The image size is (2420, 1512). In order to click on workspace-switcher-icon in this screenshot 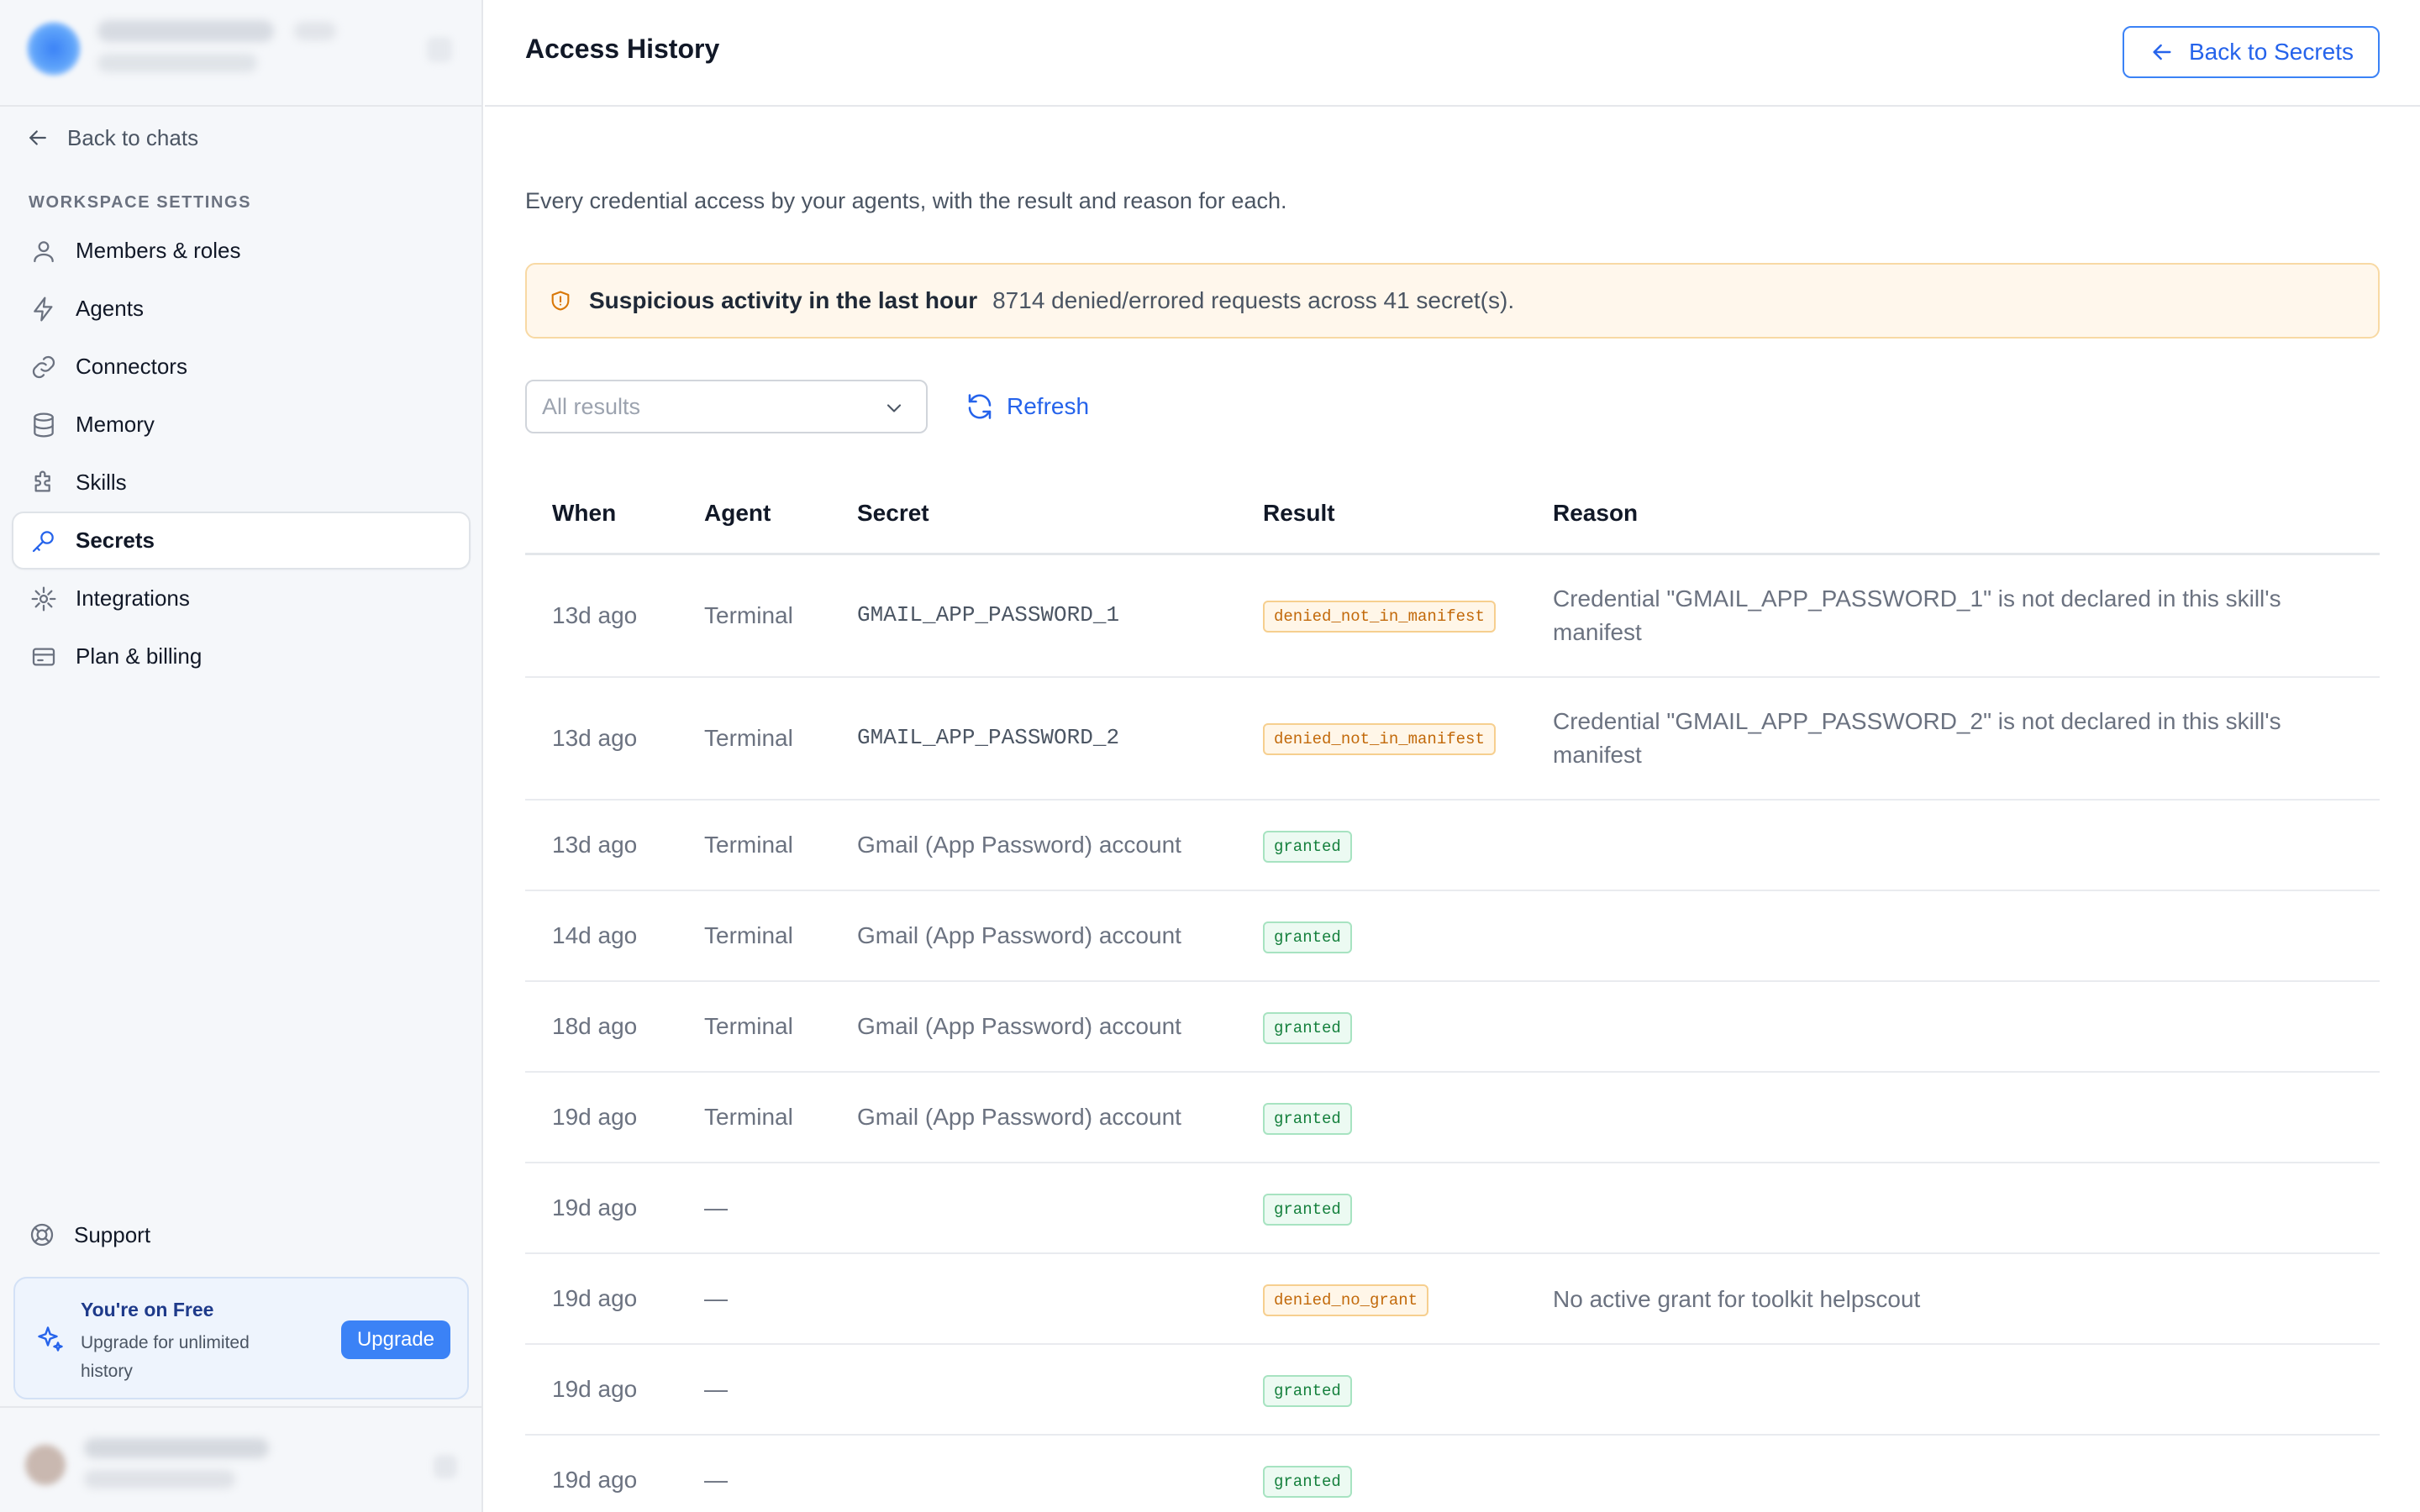, I will do `click(439, 49)`.